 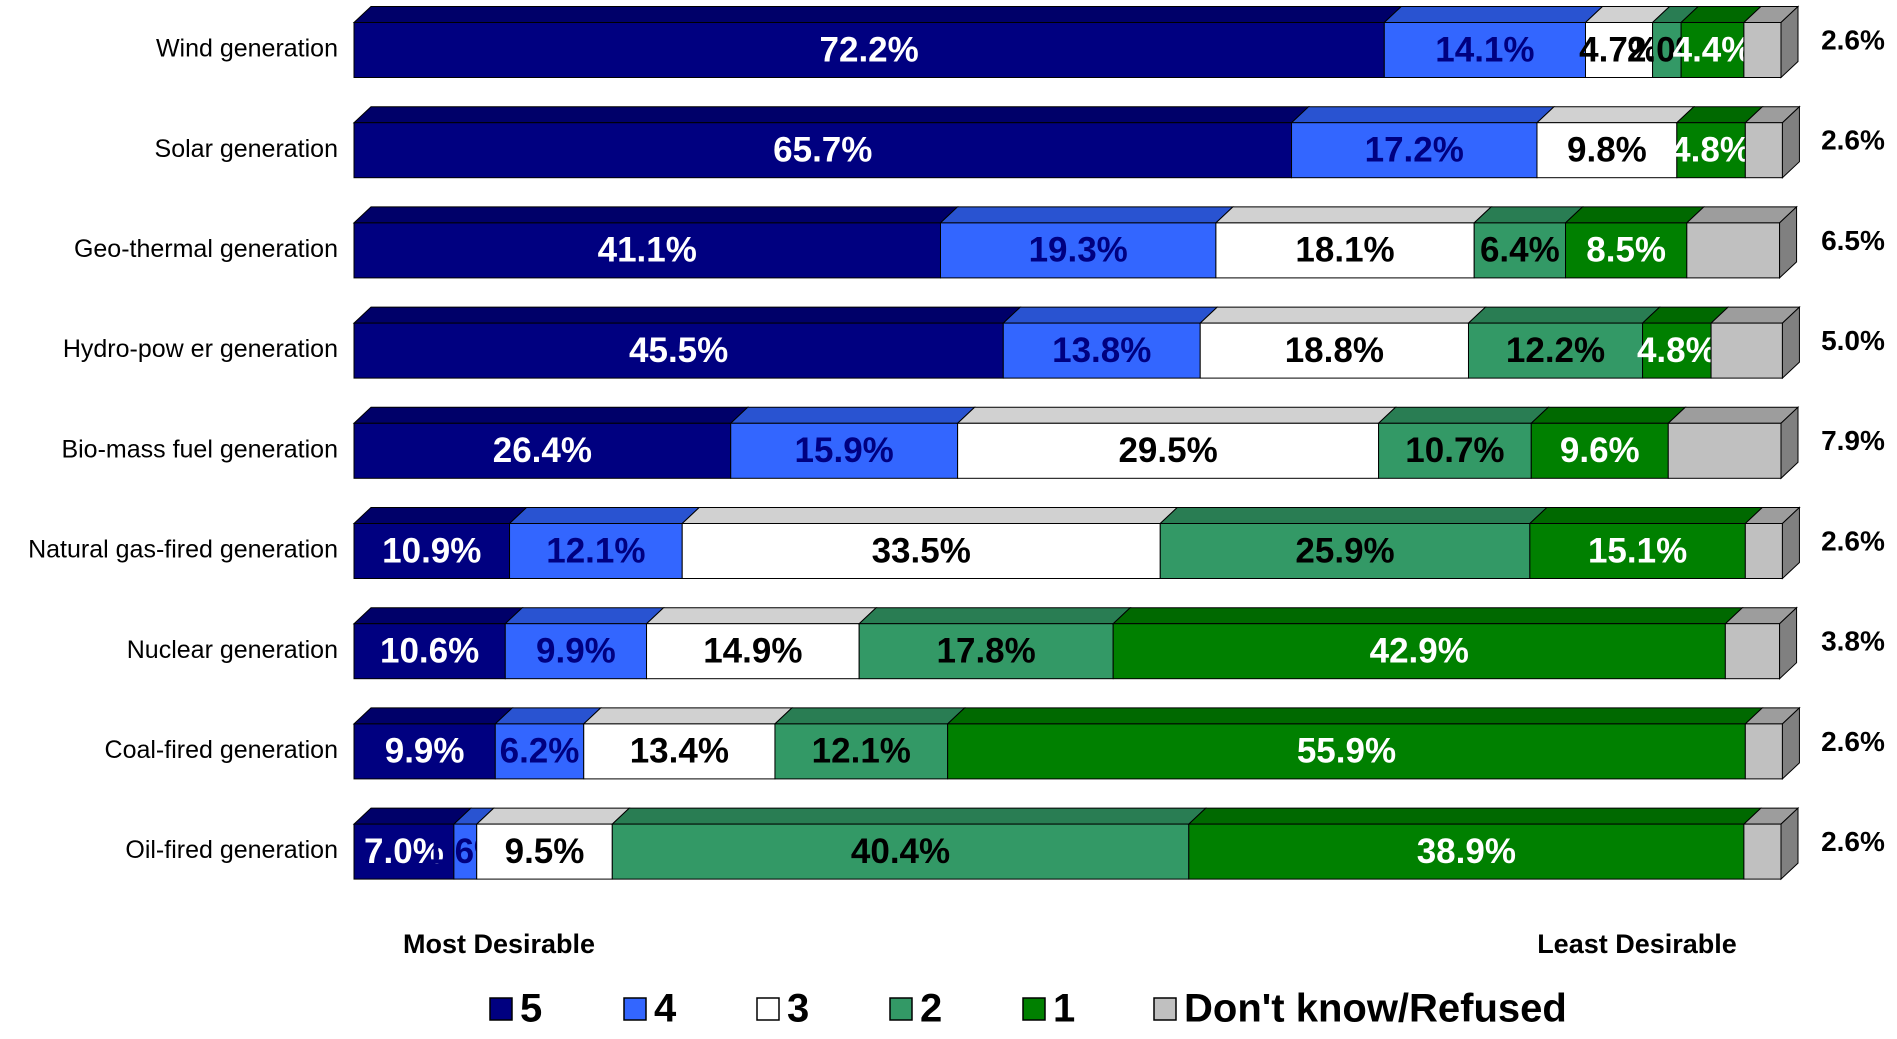 What do you see at coordinates (1555, 350) in the screenshot?
I see `data-label: 12.2%` at bounding box center [1555, 350].